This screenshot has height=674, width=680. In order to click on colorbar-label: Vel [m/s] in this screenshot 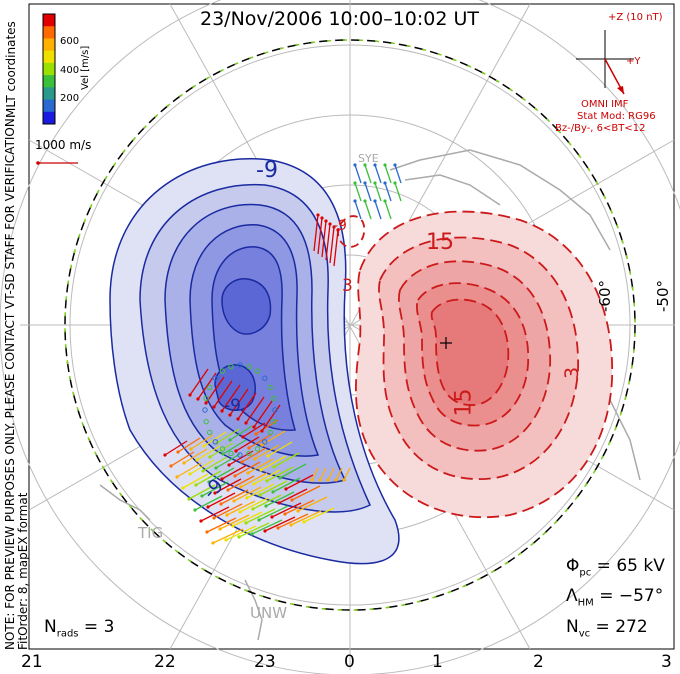, I will do `click(85, 67)`.